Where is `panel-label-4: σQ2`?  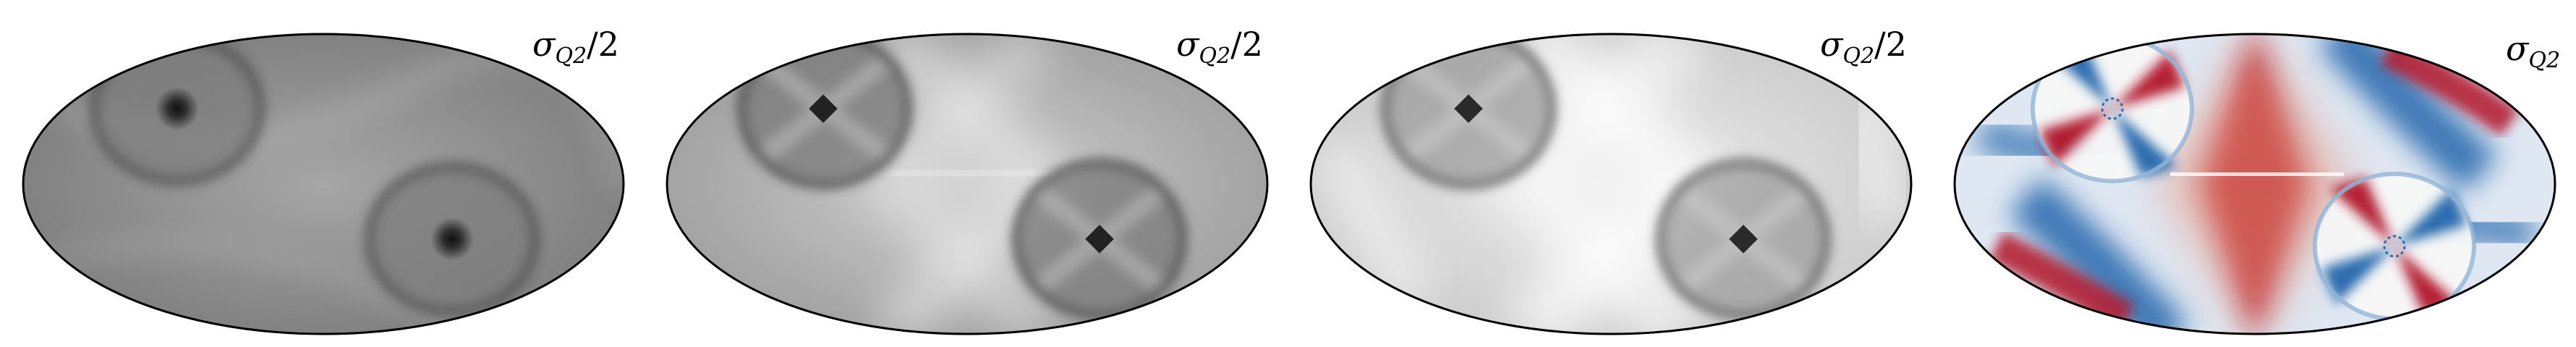 panel-label-4: σQ2 is located at coordinates (2533, 52).